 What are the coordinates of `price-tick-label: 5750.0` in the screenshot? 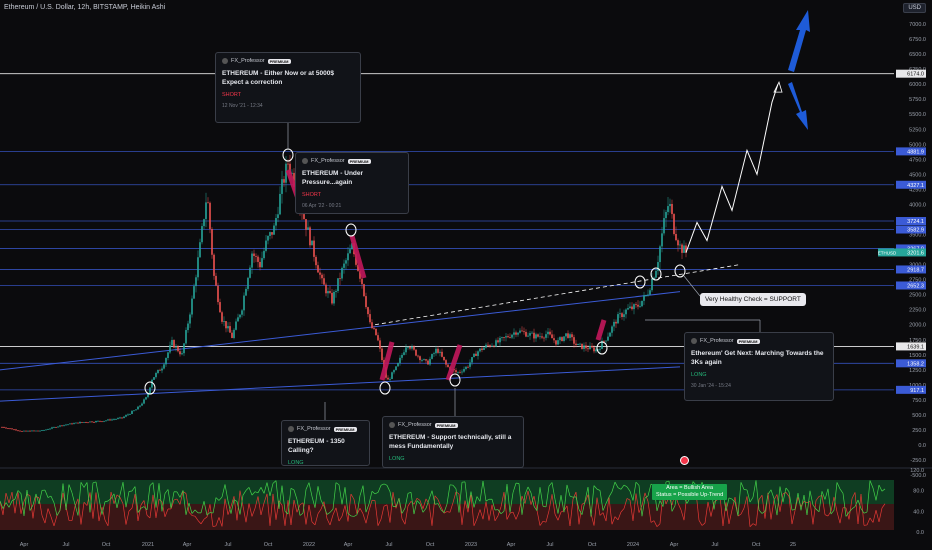 It's located at (917, 100).